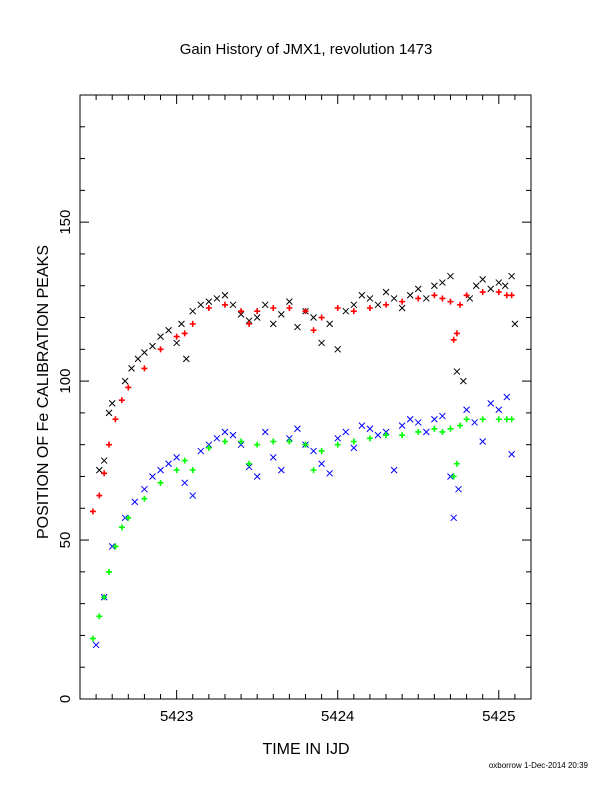 The height and width of the screenshot is (792, 612). What do you see at coordinates (65, 699) in the screenshot?
I see `y-tick-label: 0` at bounding box center [65, 699].